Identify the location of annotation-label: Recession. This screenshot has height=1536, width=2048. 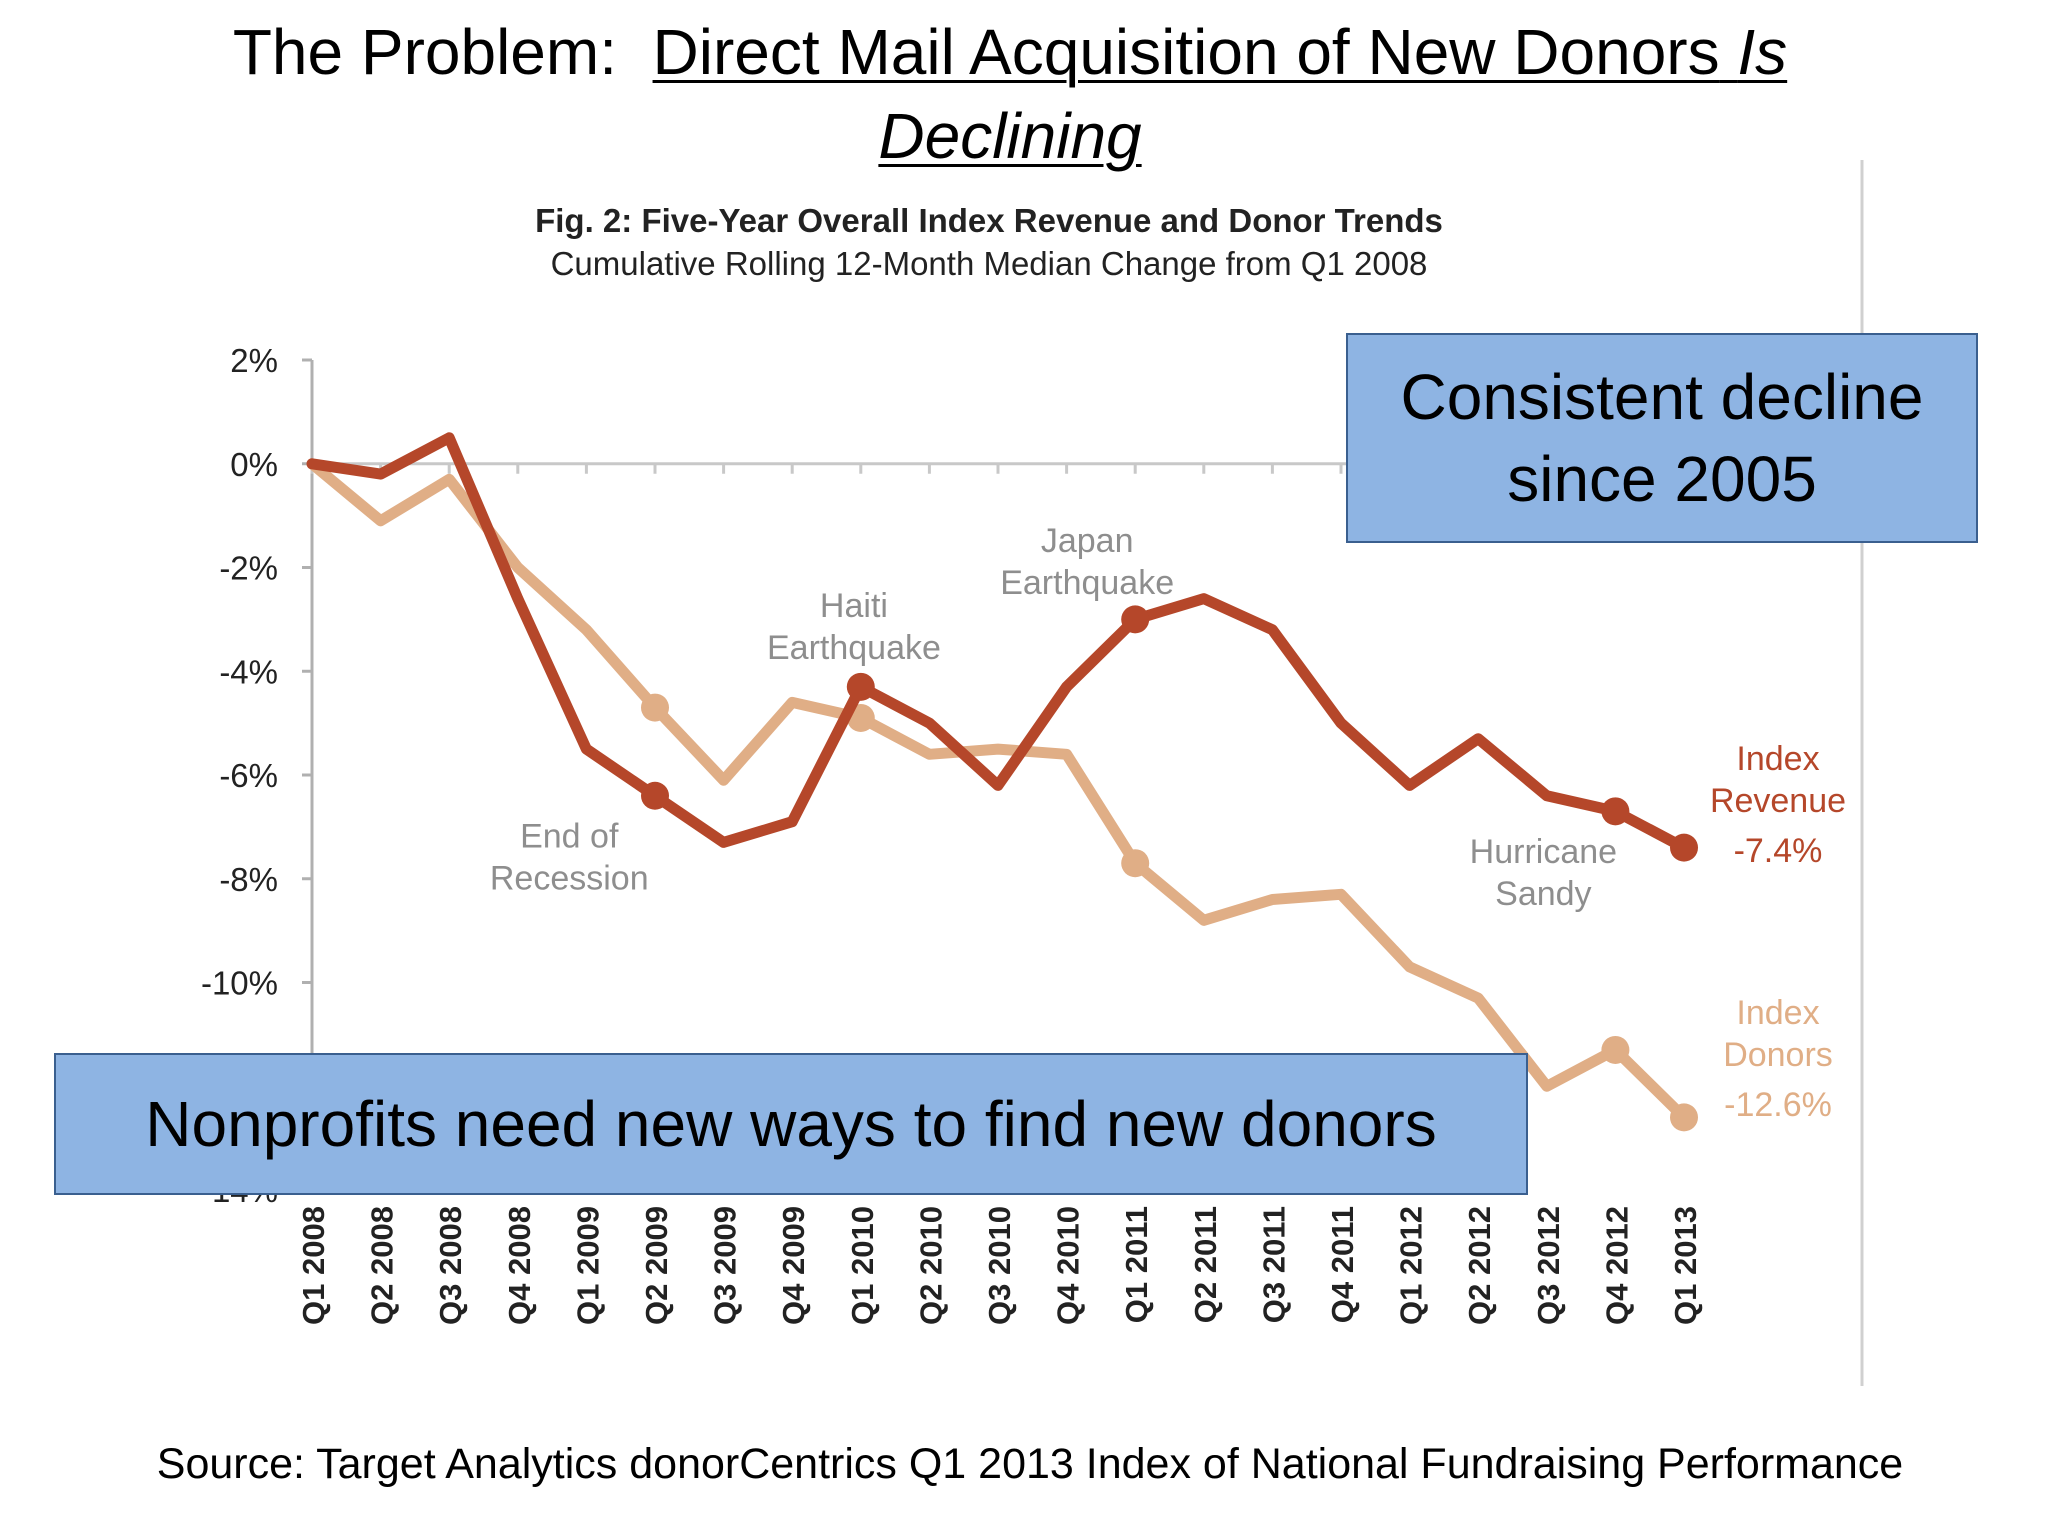
(569, 879).